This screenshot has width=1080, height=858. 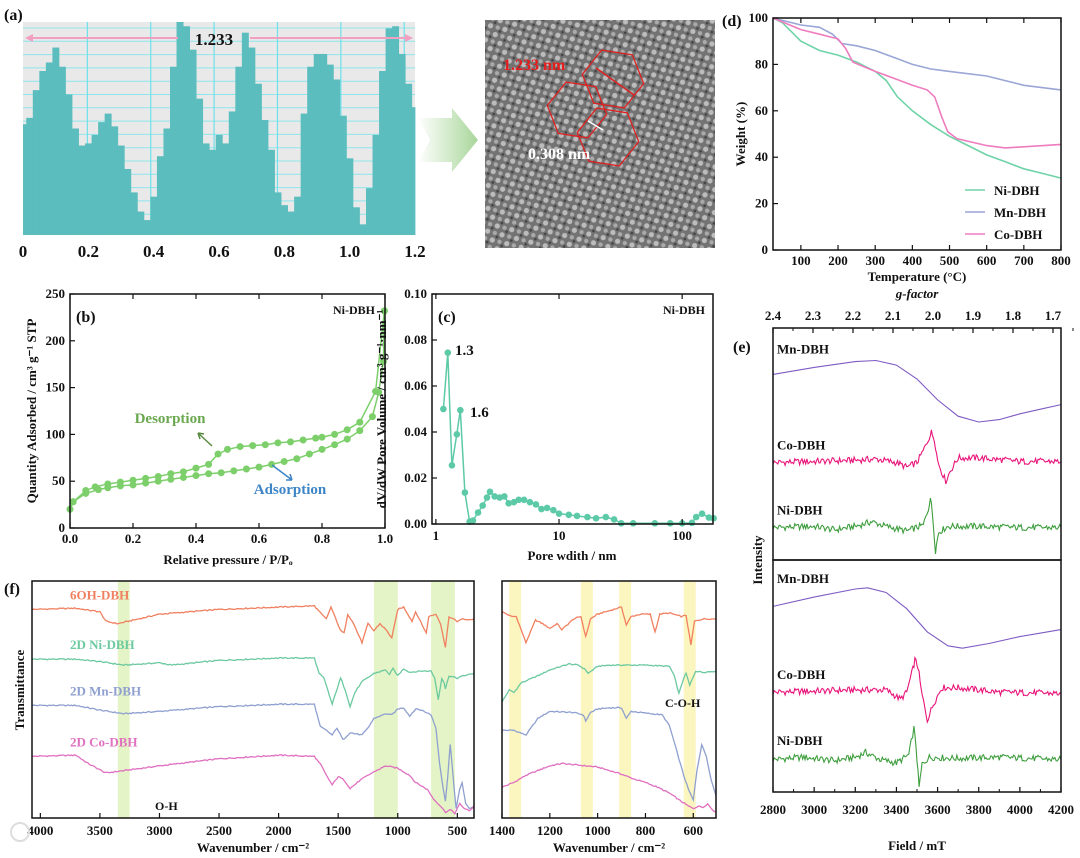 I want to click on y-axis-label: Transmittance, so click(x=19, y=689).